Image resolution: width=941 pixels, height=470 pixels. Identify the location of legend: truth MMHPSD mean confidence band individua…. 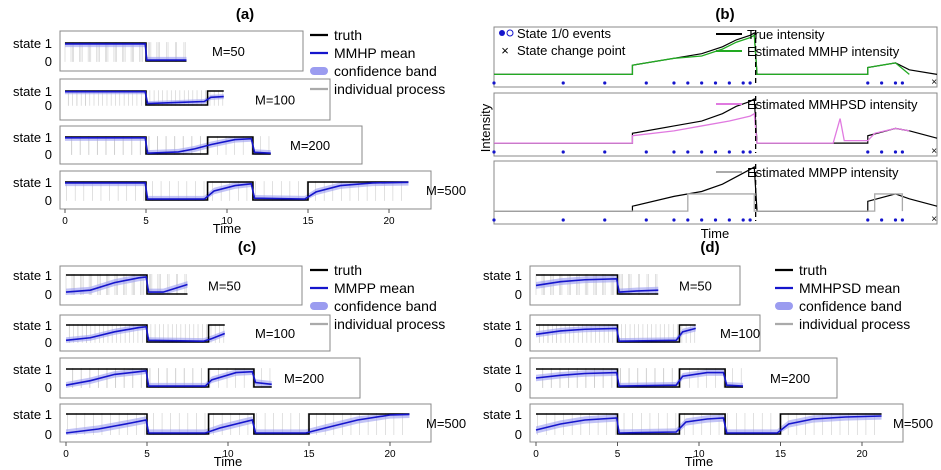
(842, 297).